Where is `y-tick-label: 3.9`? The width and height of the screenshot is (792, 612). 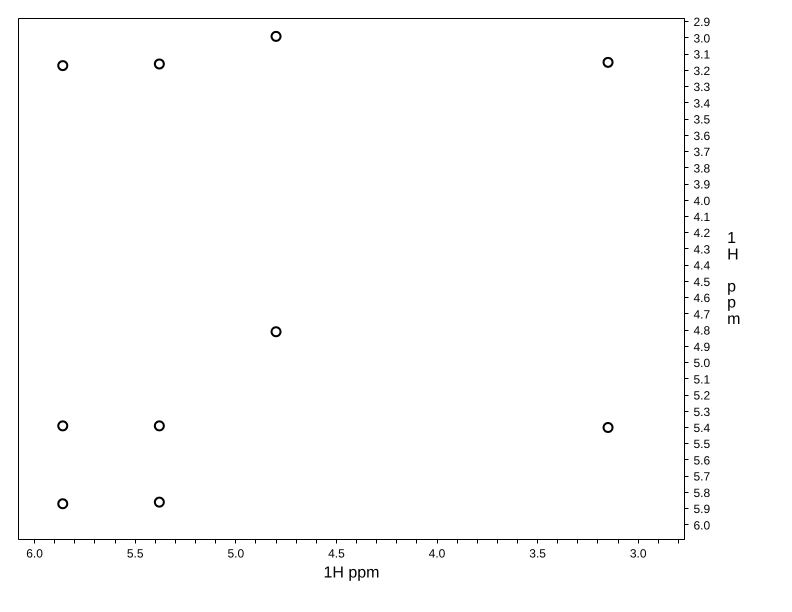 y-tick-label: 3.9 is located at coordinates (702, 185).